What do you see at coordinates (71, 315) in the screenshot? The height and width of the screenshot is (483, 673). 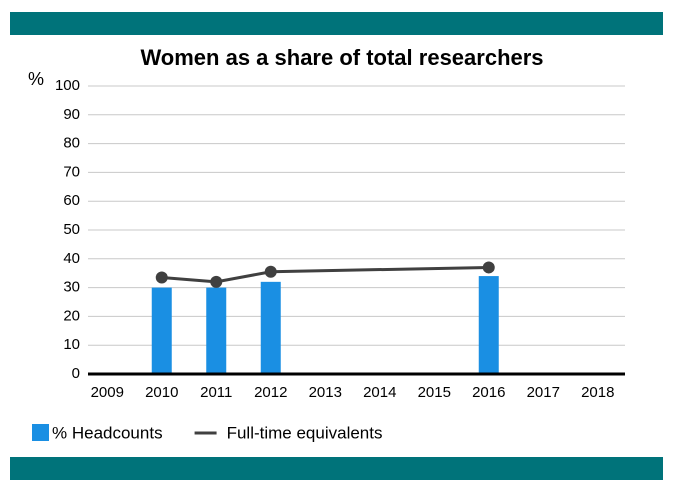 I see `y-tick-label: 20` at bounding box center [71, 315].